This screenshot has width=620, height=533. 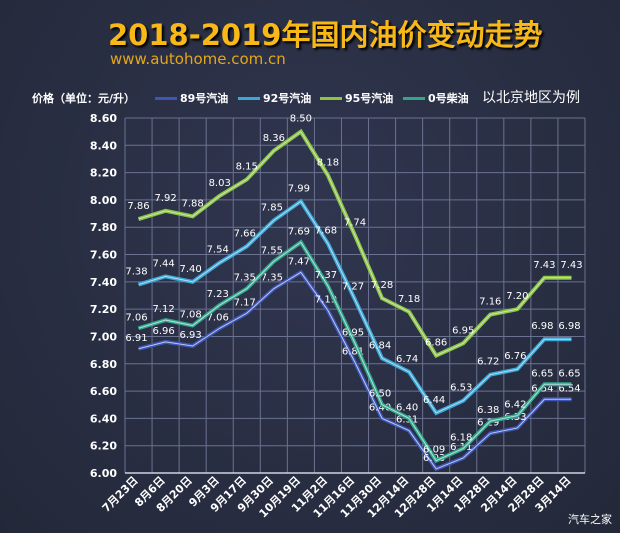 What do you see at coordinates (245, 302) in the screenshot?
I see `data-label: 7.17` at bounding box center [245, 302].